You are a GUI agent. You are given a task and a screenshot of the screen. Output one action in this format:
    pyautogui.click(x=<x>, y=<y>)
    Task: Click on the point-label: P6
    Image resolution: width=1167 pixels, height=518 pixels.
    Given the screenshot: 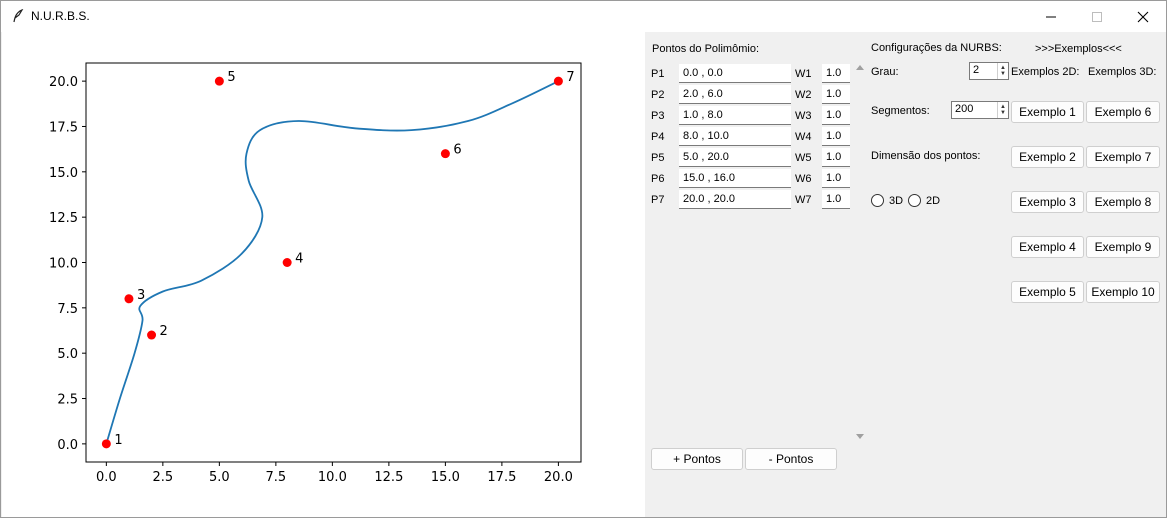 What is the action you would take?
    pyautogui.click(x=658, y=179)
    